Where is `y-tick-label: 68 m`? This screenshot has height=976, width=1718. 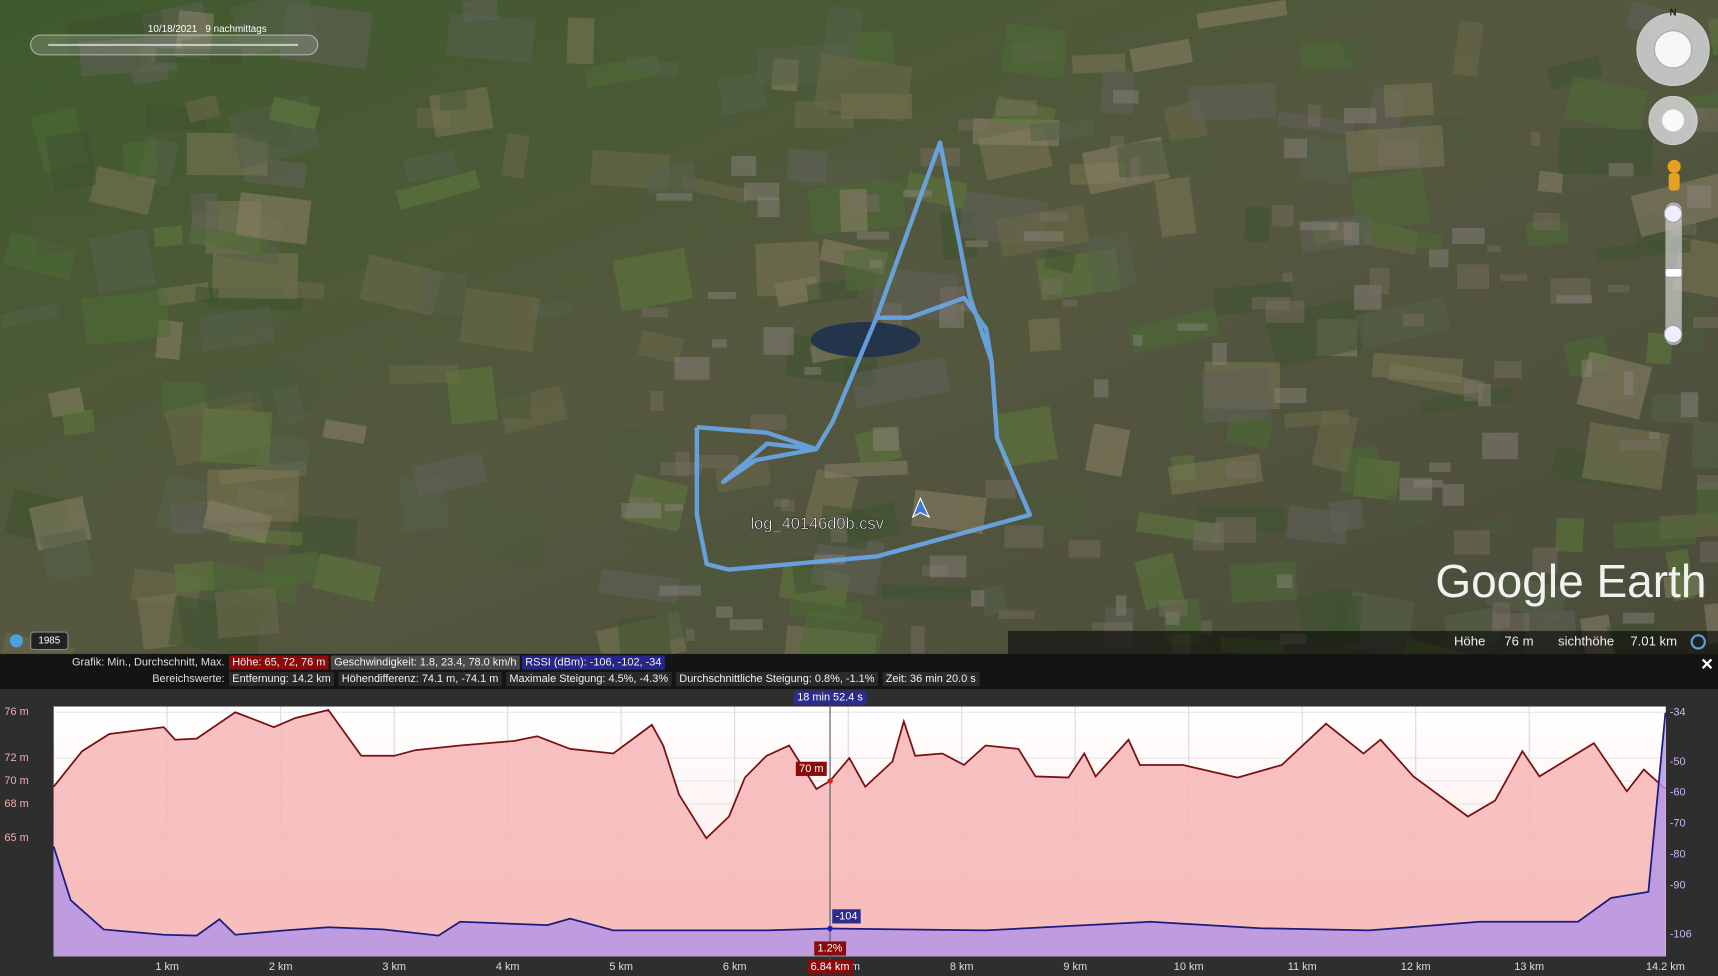 y-tick-label: 68 m is located at coordinates (16, 804).